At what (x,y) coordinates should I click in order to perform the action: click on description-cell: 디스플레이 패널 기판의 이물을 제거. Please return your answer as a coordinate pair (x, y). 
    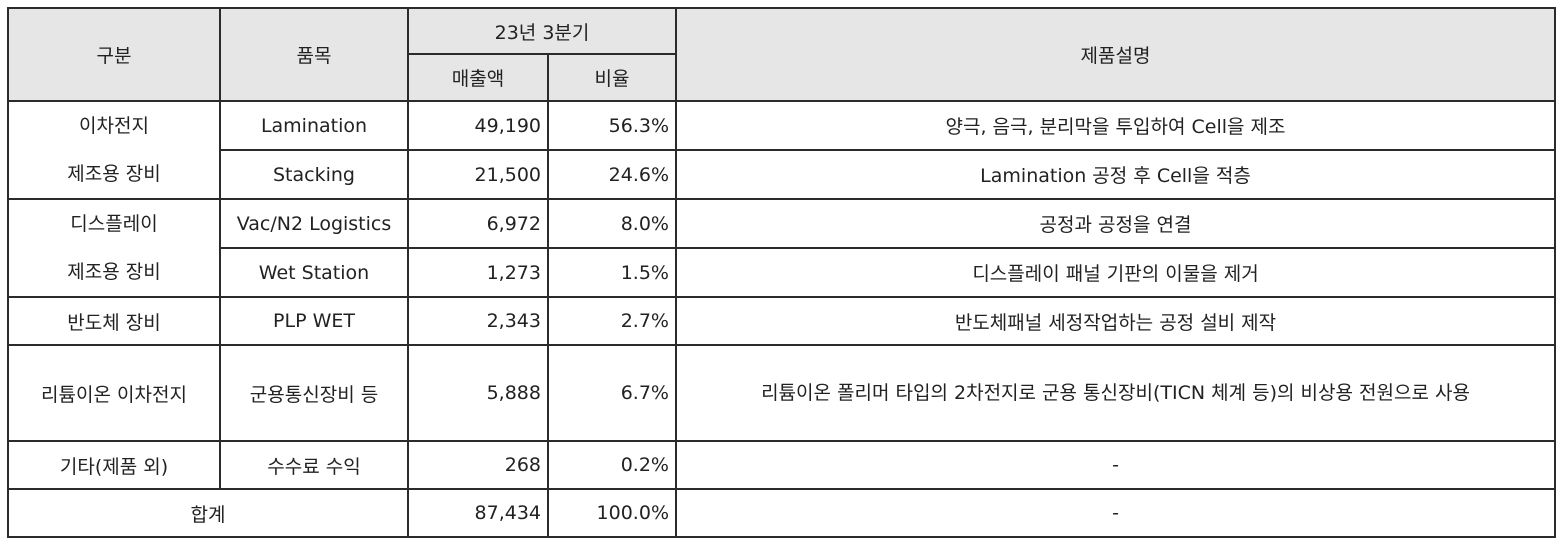
    Looking at the image, I should click on (1115, 272).